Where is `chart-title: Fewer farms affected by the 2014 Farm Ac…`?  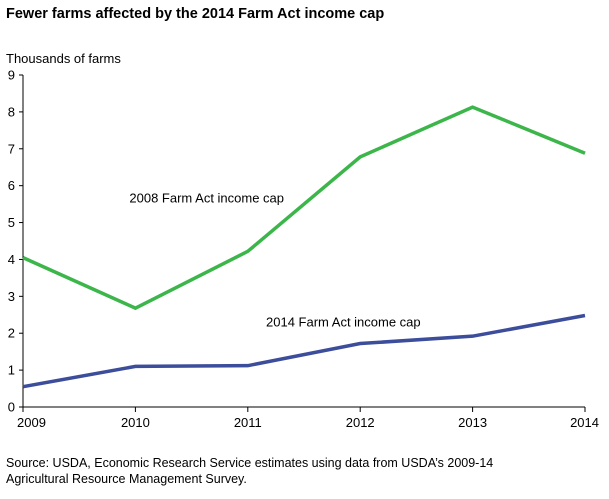 chart-title: Fewer farms affected by the 2014 Farm Ac… is located at coordinates (195, 14).